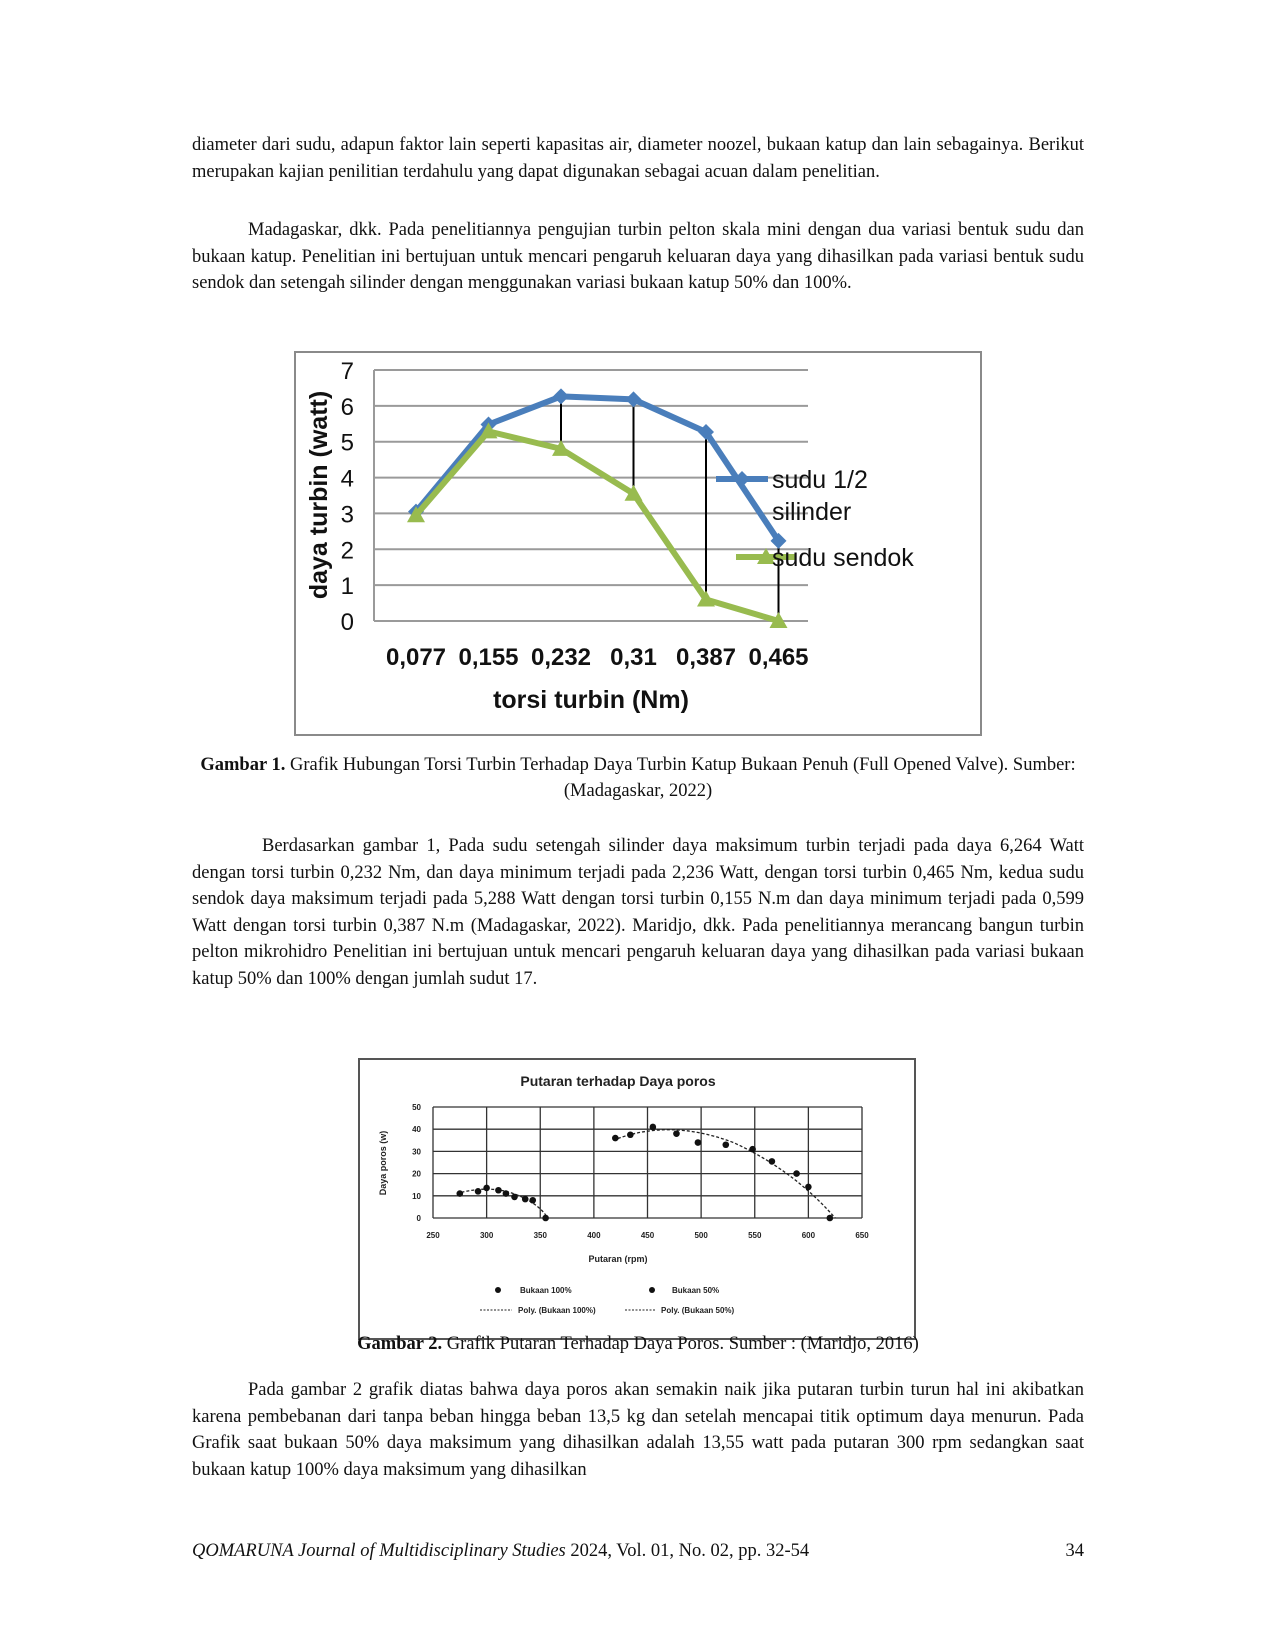 This screenshot has width=1275, height=1650. Describe the element at coordinates (546, 1290) in the screenshot. I see `legend-label: Bukaan 100%` at that location.